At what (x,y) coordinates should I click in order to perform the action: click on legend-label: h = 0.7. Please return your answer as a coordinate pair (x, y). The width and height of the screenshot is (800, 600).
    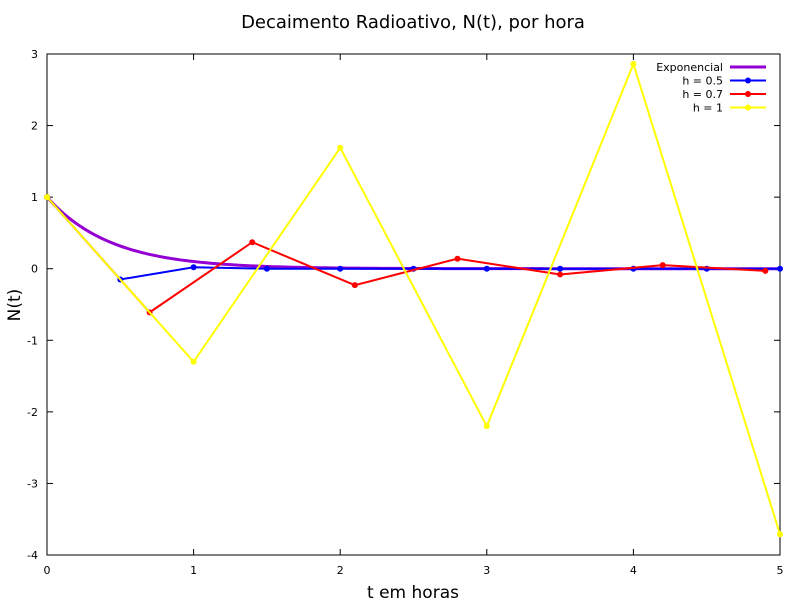
    Looking at the image, I should click on (702, 94).